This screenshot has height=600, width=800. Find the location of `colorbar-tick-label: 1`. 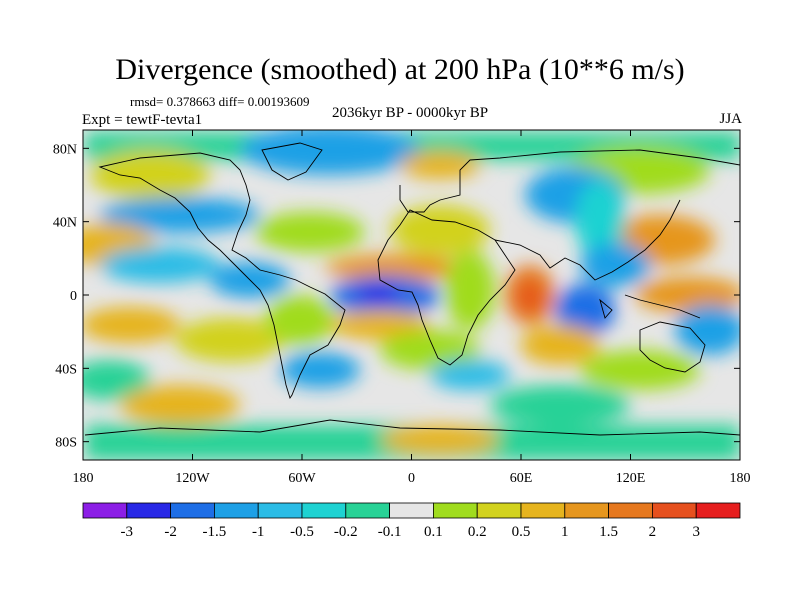

colorbar-tick-label: 1 is located at coordinates (565, 532).